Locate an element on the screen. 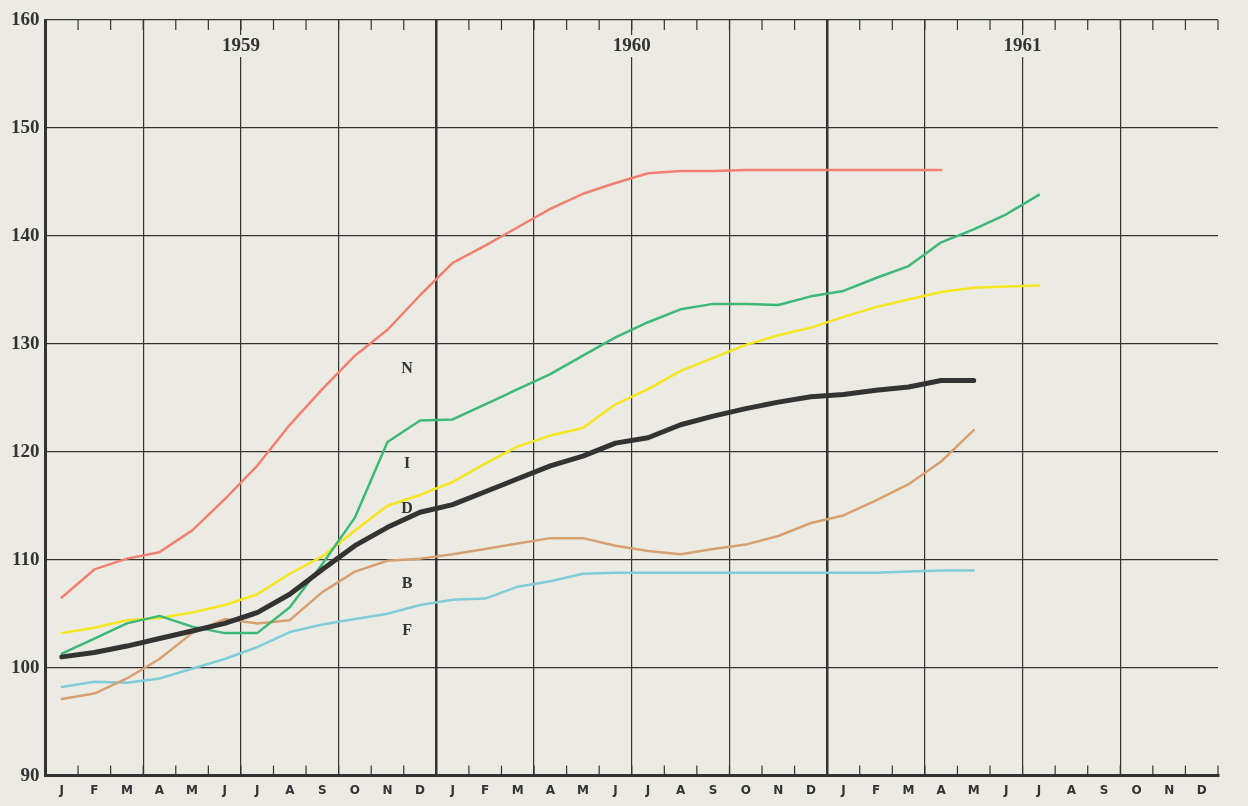 This screenshot has height=806, width=1248. annotation: 1961 is located at coordinates (1022, 44).